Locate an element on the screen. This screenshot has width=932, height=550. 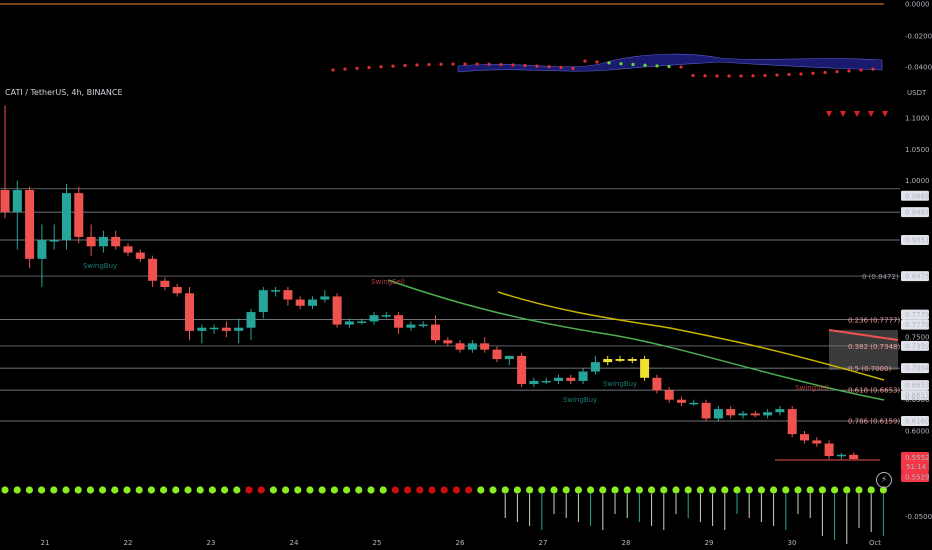
price-axis-label: 0.6500 is located at coordinates (917, 400).